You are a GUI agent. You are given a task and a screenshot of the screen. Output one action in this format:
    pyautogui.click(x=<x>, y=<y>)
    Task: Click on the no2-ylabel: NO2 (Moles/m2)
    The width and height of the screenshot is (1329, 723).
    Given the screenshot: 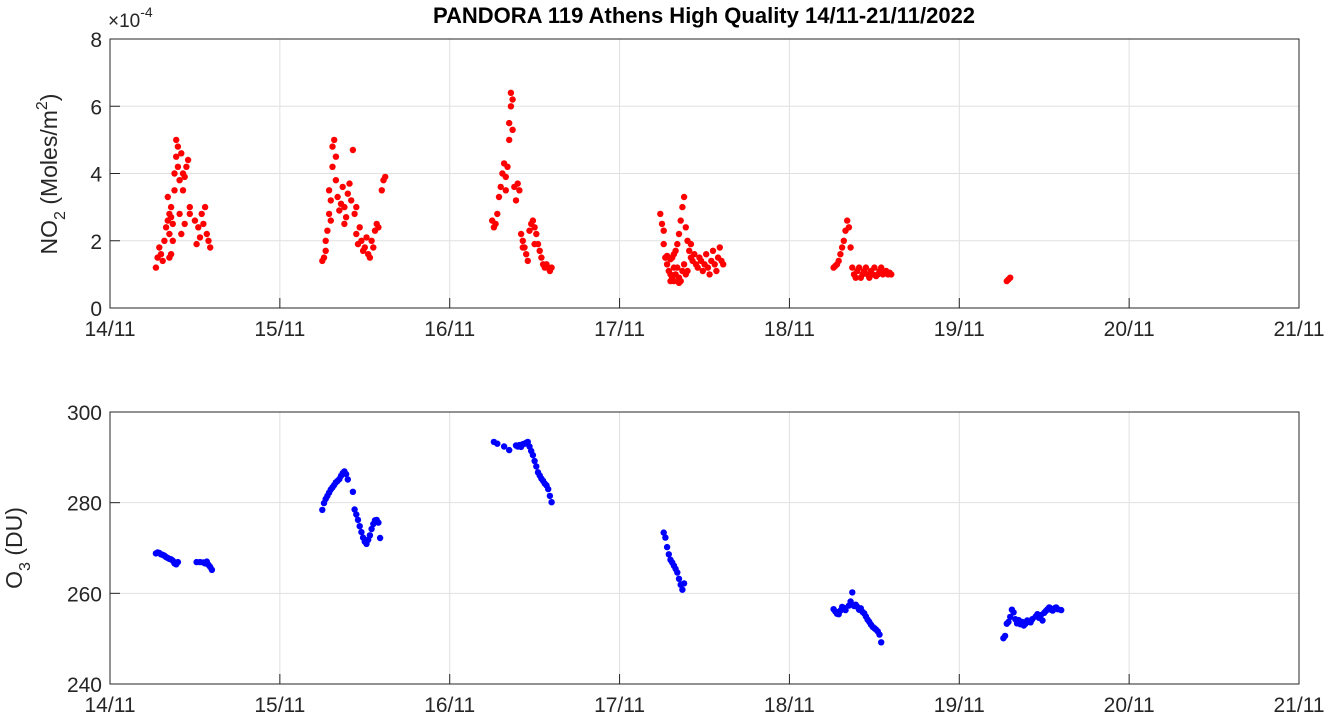 What is the action you would take?
    pyautogui.click(x=51, y=174)
    